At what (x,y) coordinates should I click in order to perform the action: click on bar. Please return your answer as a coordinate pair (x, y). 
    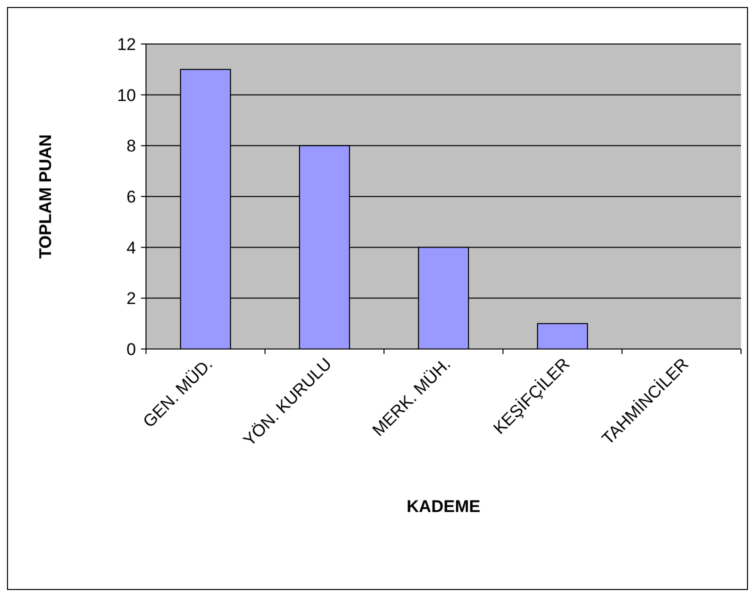
    Looking at the image, I should click on (562, 336).